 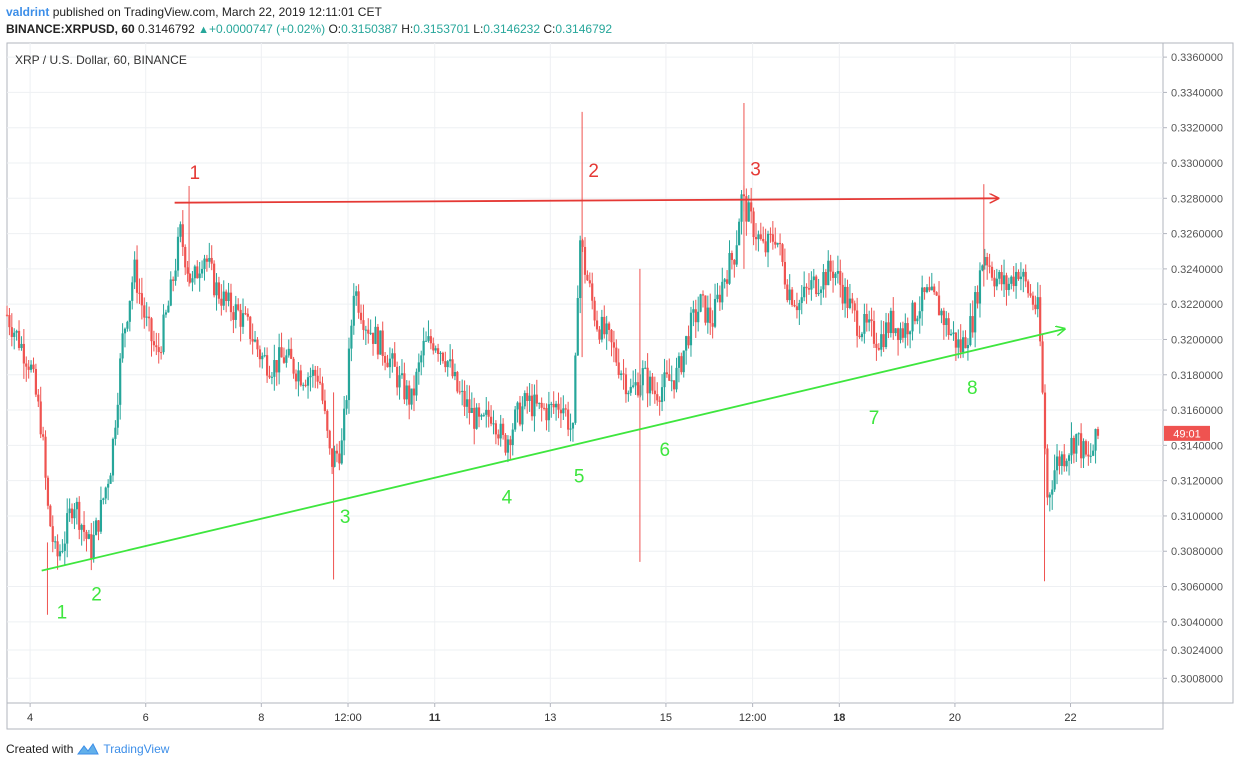 I want to click on x-tick-label: 6, so click(x=146, y=718).